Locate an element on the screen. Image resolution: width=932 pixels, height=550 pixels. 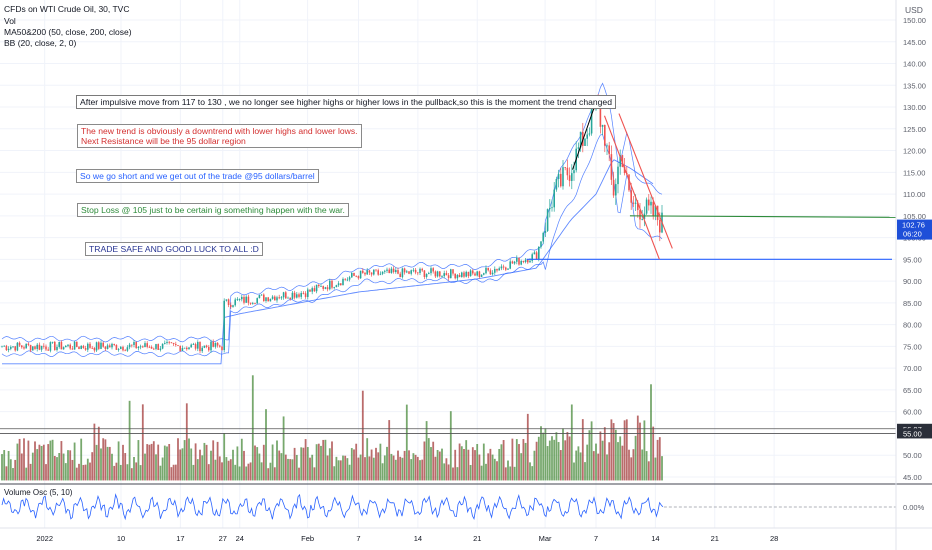
indicator-bb: BB (20, close, 2, 0) is located at coordinates (40, 43).